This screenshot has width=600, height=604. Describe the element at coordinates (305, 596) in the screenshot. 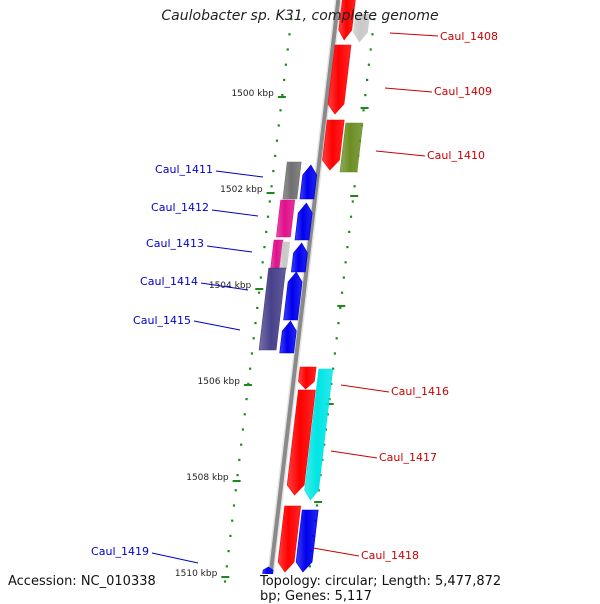

I see `genes-label: ; Genes:` at that location.